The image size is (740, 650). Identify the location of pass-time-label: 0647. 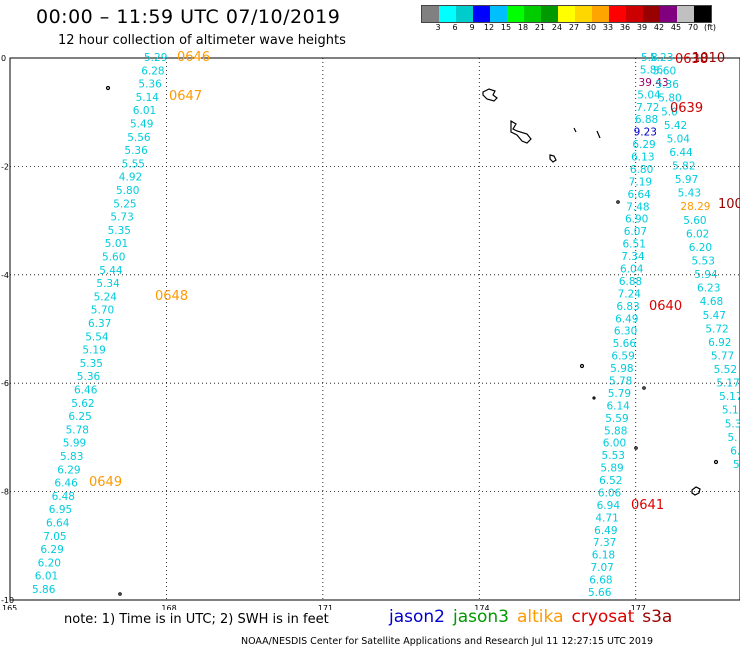
(185, 96).